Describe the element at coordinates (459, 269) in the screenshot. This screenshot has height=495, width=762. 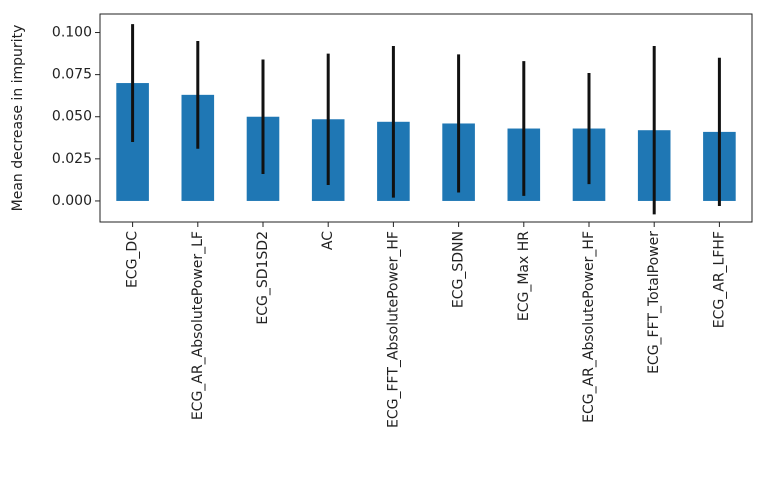
I see `x-tick-label: ECG_SDNN` at that location.